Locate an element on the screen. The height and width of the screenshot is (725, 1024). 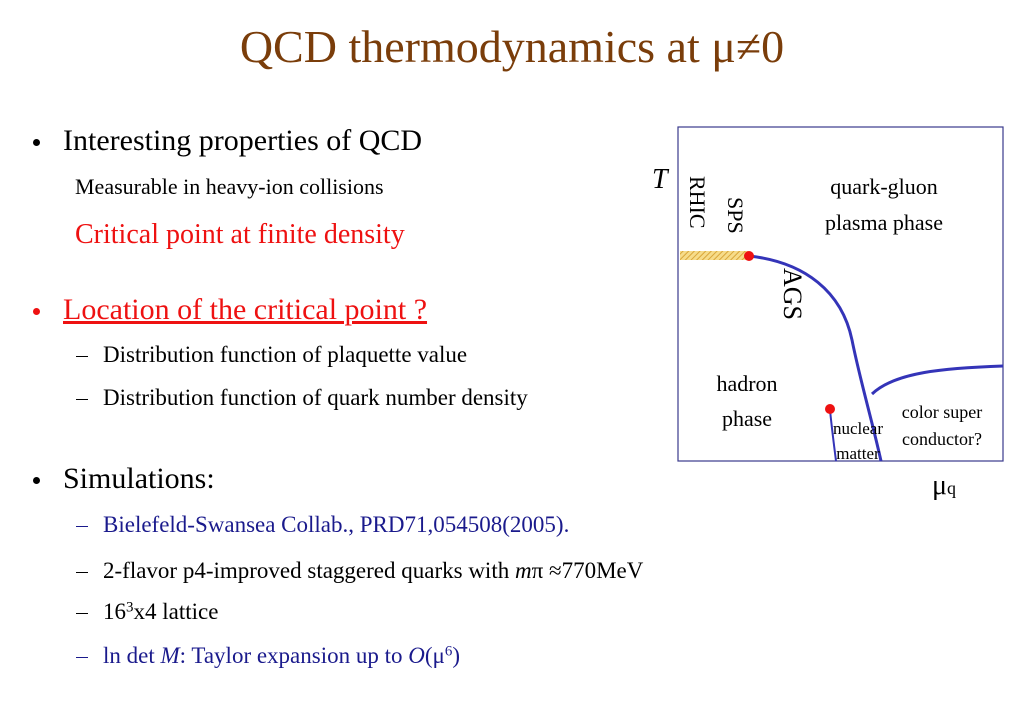
text-run: O is located at coordinates (416, 655).